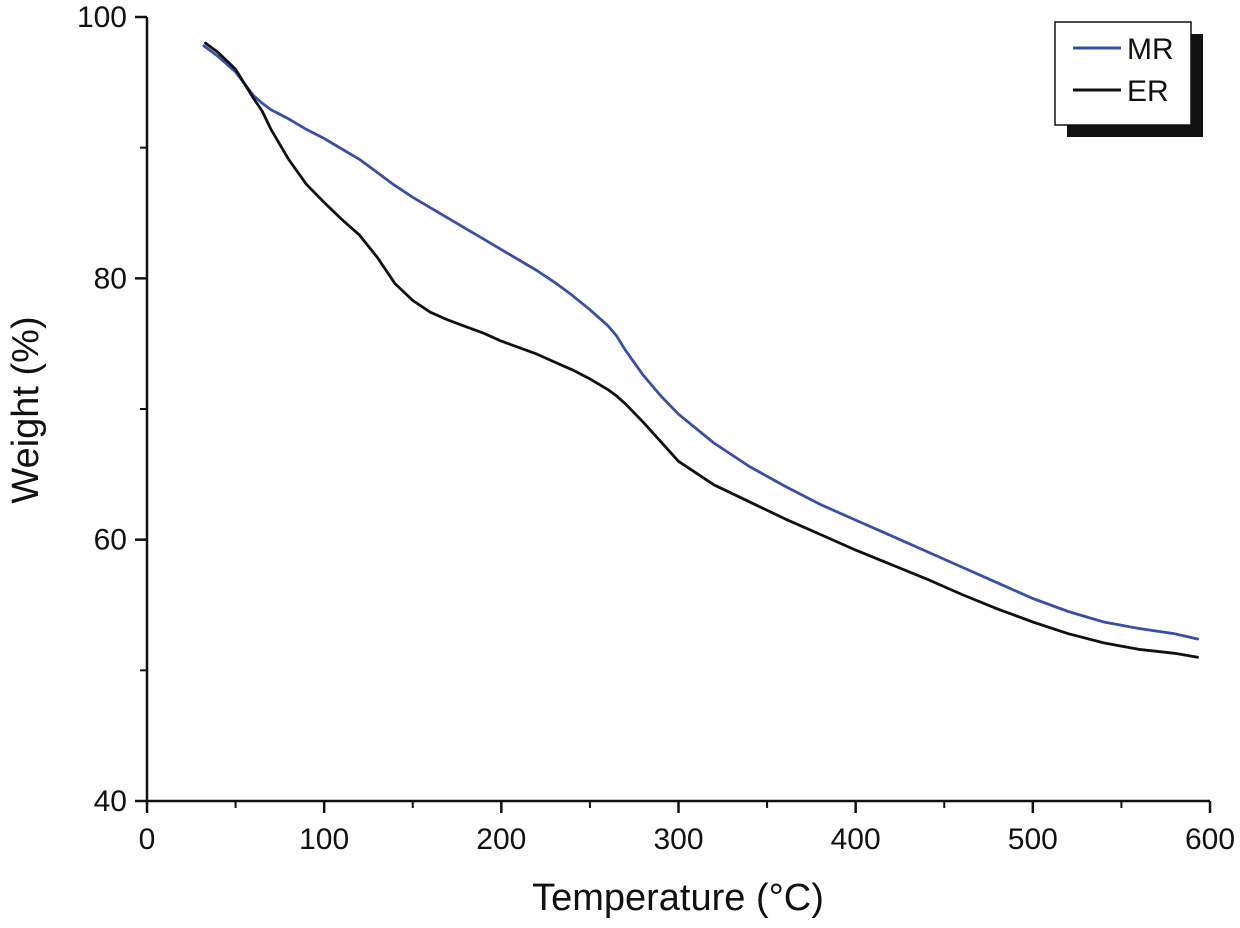 The height and width of the screenshot is (928, 1240). I want to click on x-tick-label: 400, so click(856, 839).